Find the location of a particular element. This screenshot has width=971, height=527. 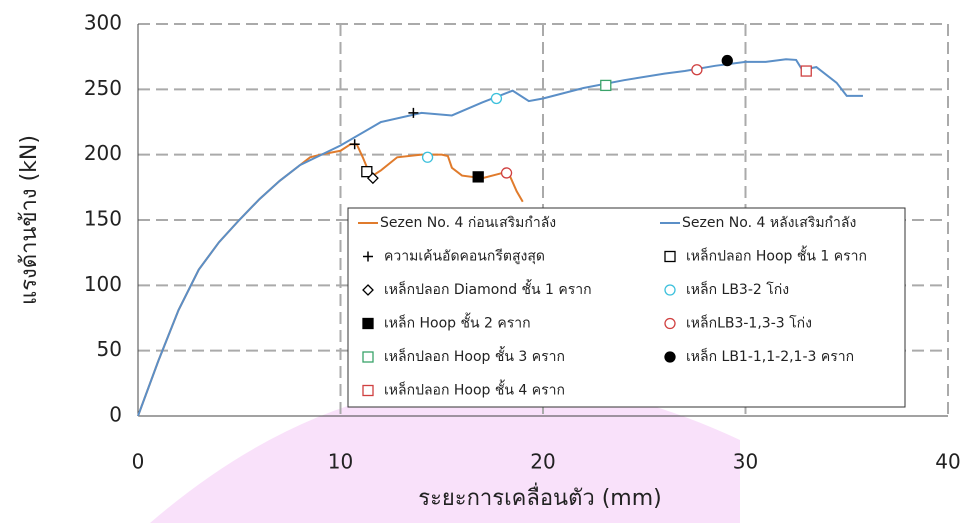

legend-label: เหล็กLB3-1,3-3 โก่ง is located at coordinates (749, 323).